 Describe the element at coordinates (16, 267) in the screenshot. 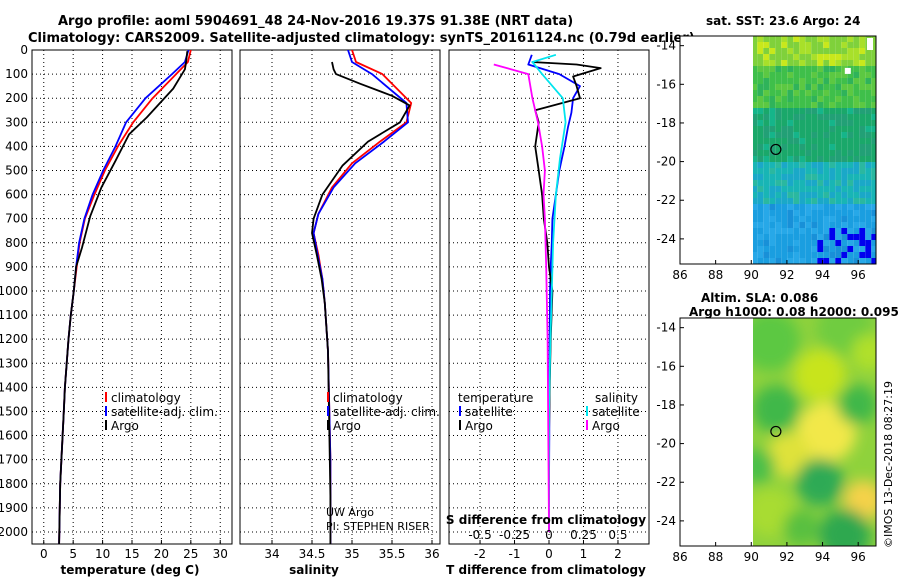

I see `y-tick-label: 900` at that location.